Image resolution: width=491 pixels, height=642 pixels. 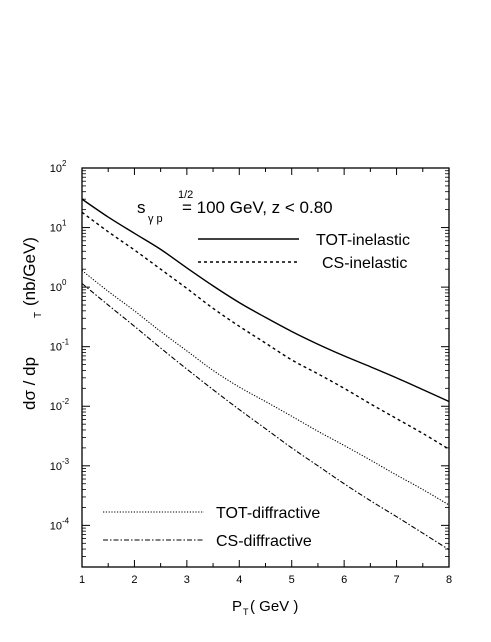 What do you see at coordinates (66, 342) in the screenshot?
I see `y-tick-label-exp: -1` at bounding box center [66, 342].